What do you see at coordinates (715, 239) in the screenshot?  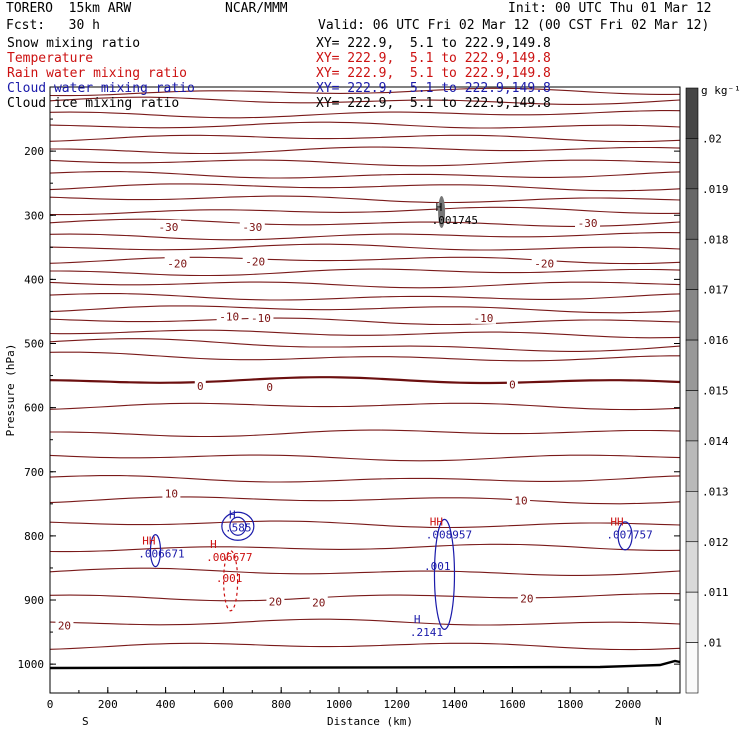 I see `colorbar-label: .018` at bounding box center [715, 239].